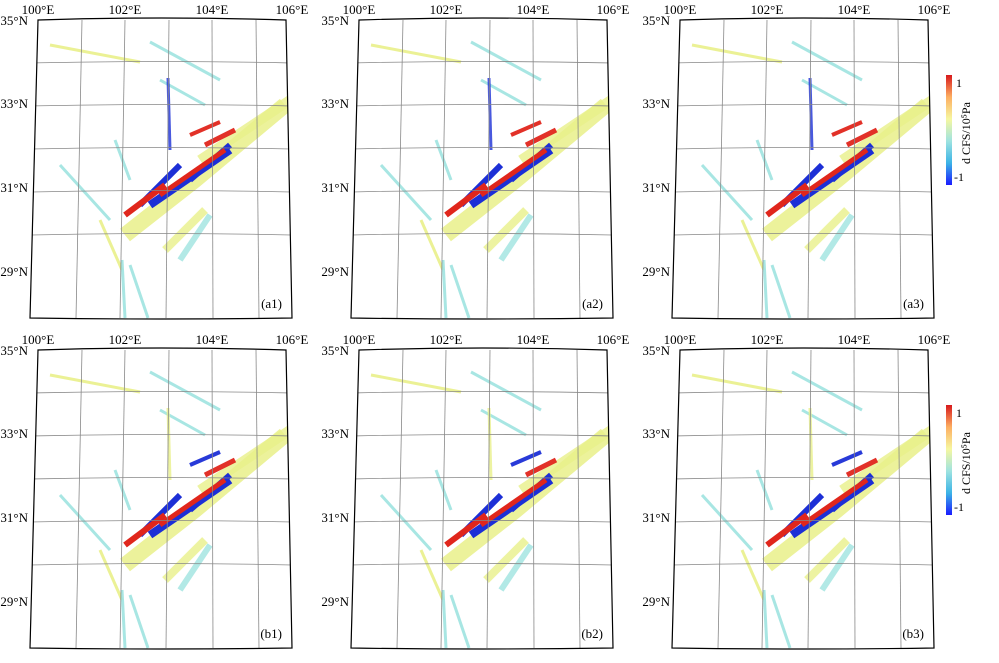 The width and height of the screenshot is (999, 663). I want to click on longitude-label: 106°E, so click(613, 339).